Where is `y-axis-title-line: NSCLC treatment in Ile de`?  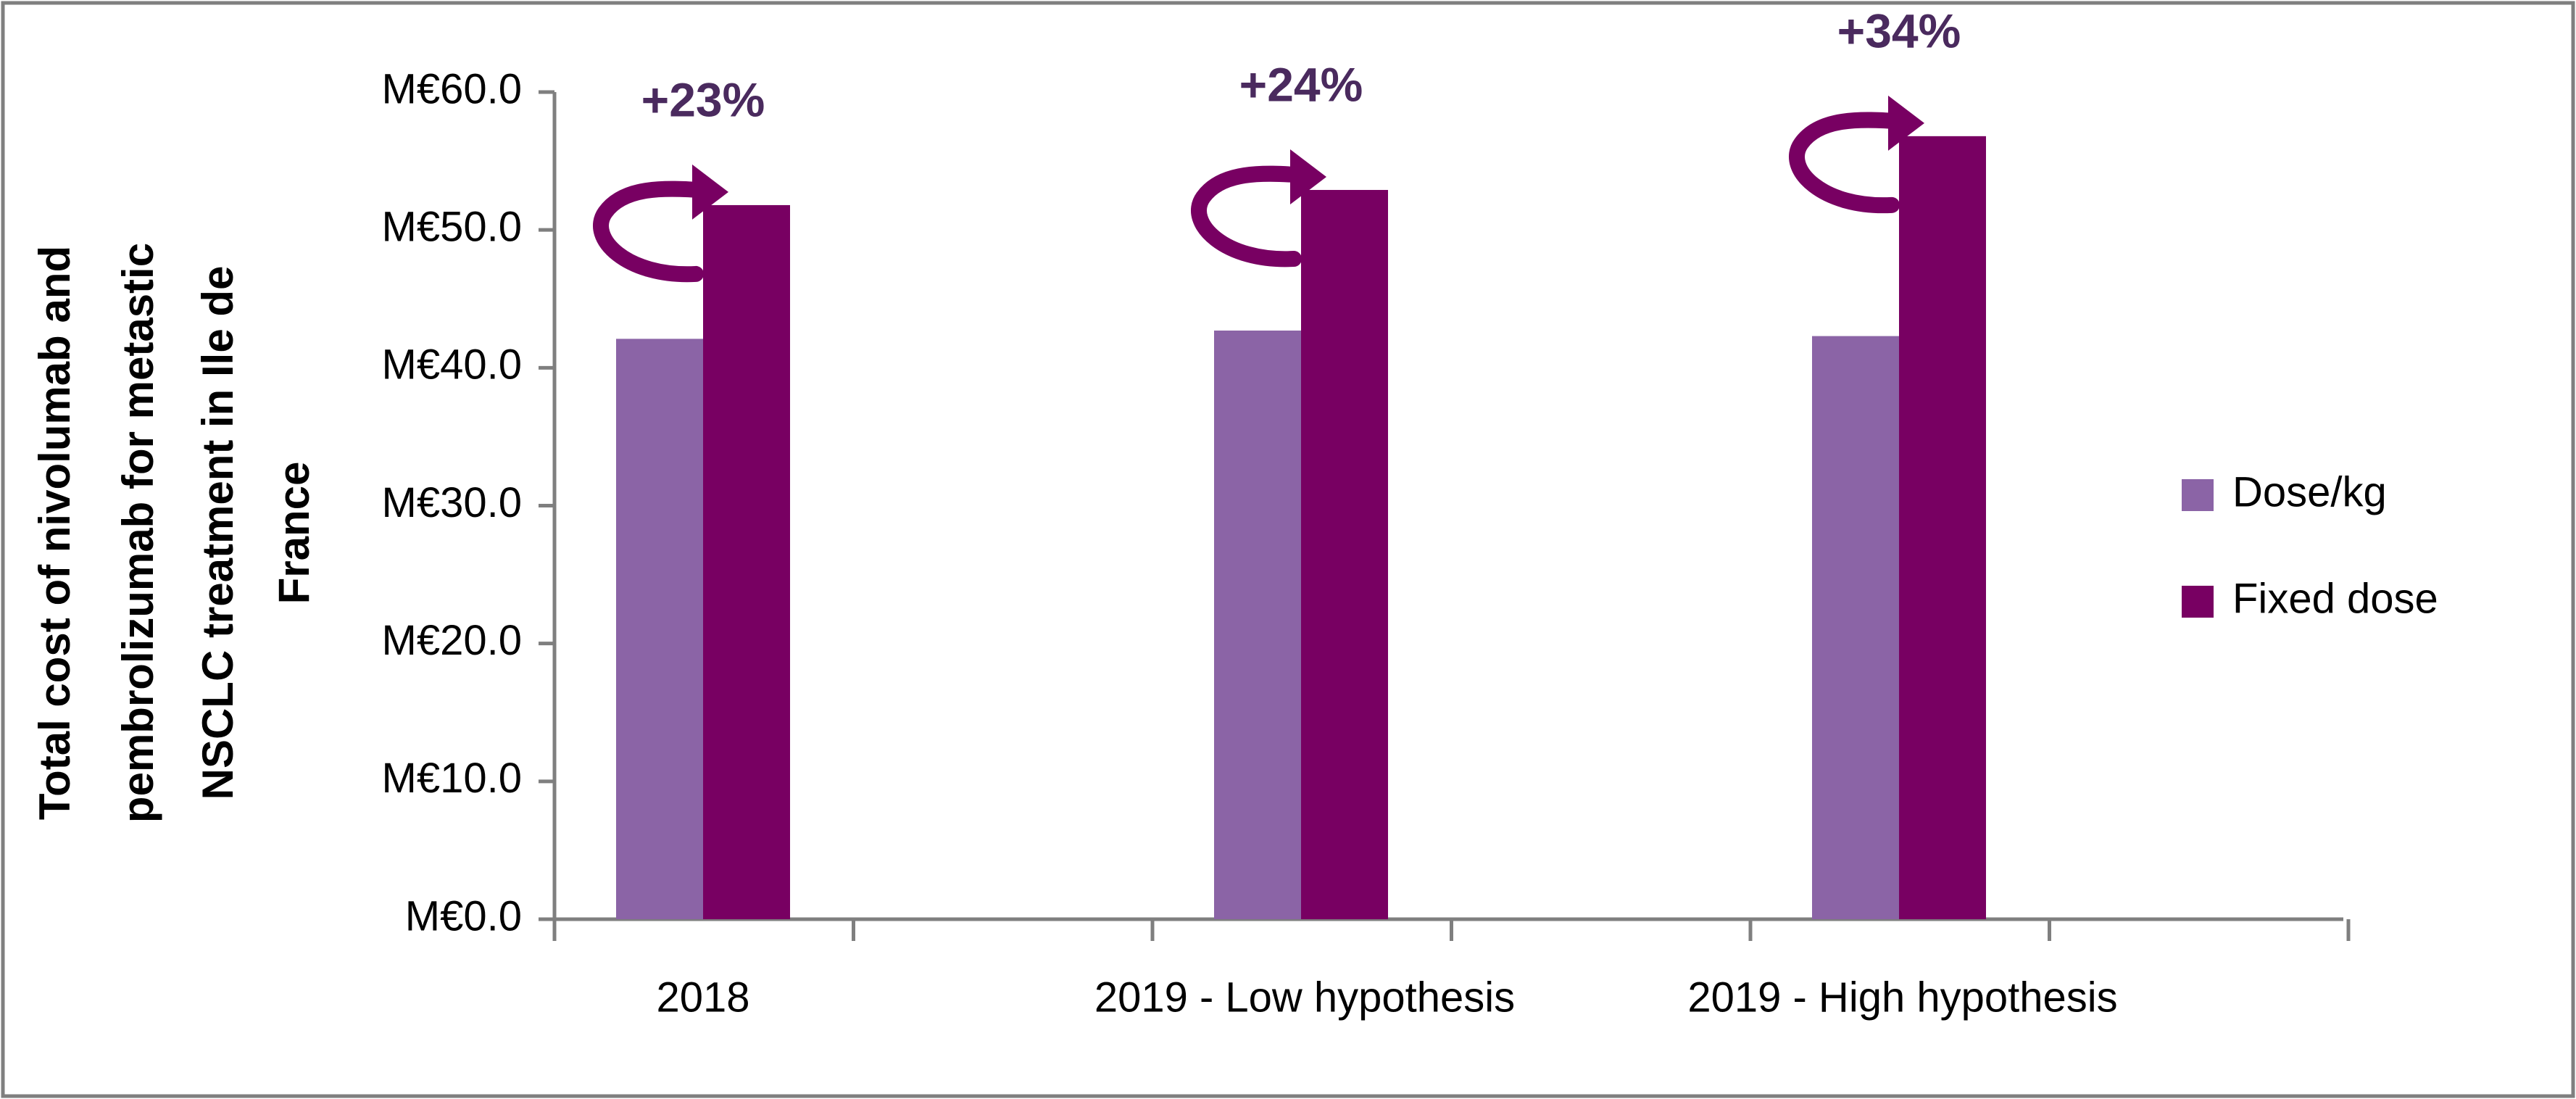
y-axis-title-line: NSCLC treatment in Ile de is located at coordinates (218, 533).